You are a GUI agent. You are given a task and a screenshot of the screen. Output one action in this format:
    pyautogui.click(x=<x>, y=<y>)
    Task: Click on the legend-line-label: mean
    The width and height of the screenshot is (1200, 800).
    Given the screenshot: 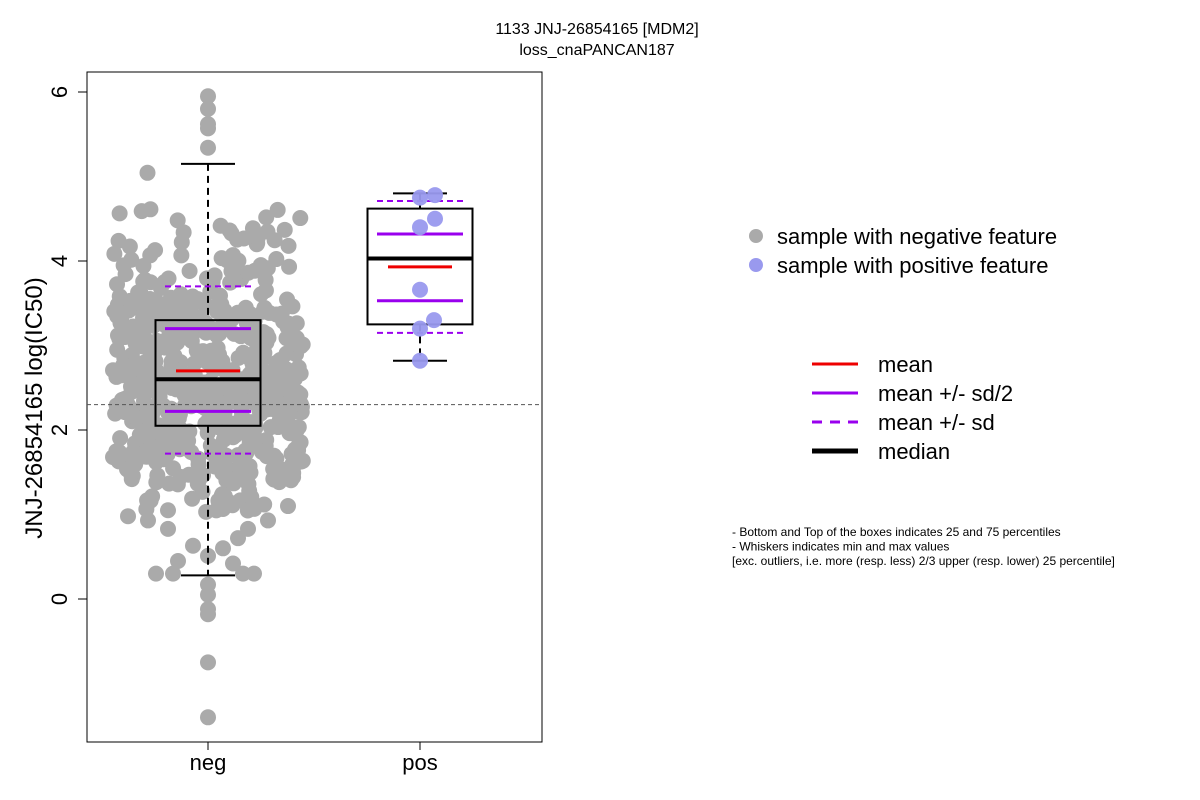 What is the action you would take?
    pyautogui.click(x=905, y=364)
    